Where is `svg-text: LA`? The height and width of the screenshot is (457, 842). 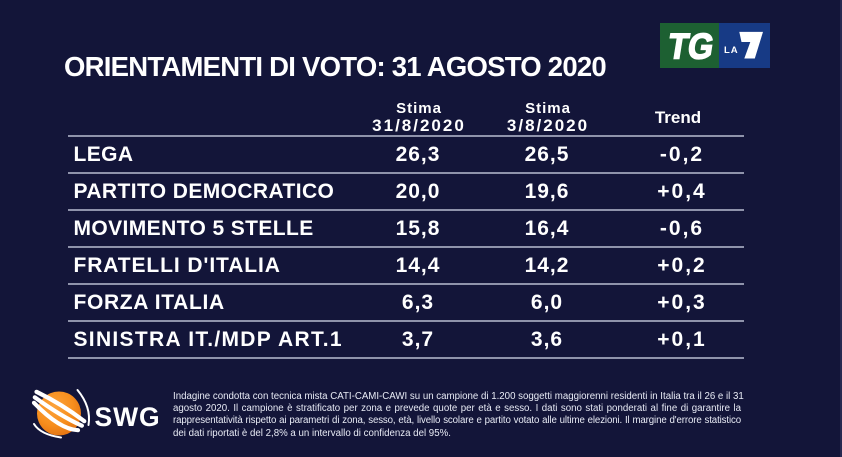 svg-text: LA is located at coordinates (731, 50).